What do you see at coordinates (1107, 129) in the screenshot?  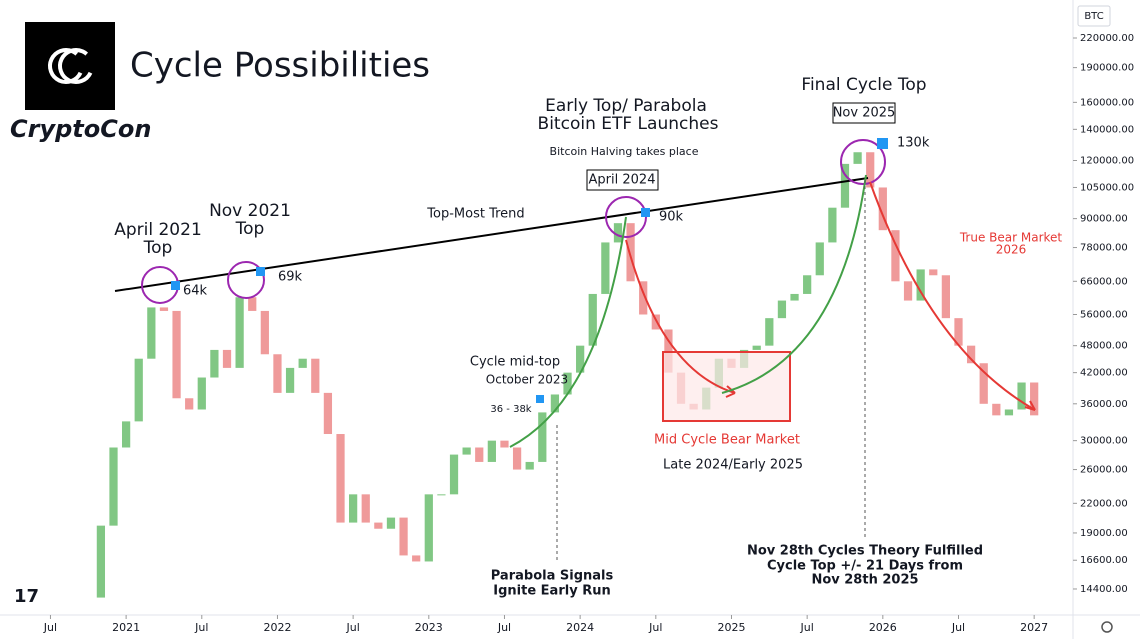 I see `y-tick-label: 140000.00` at bounding box center [1107, 129].